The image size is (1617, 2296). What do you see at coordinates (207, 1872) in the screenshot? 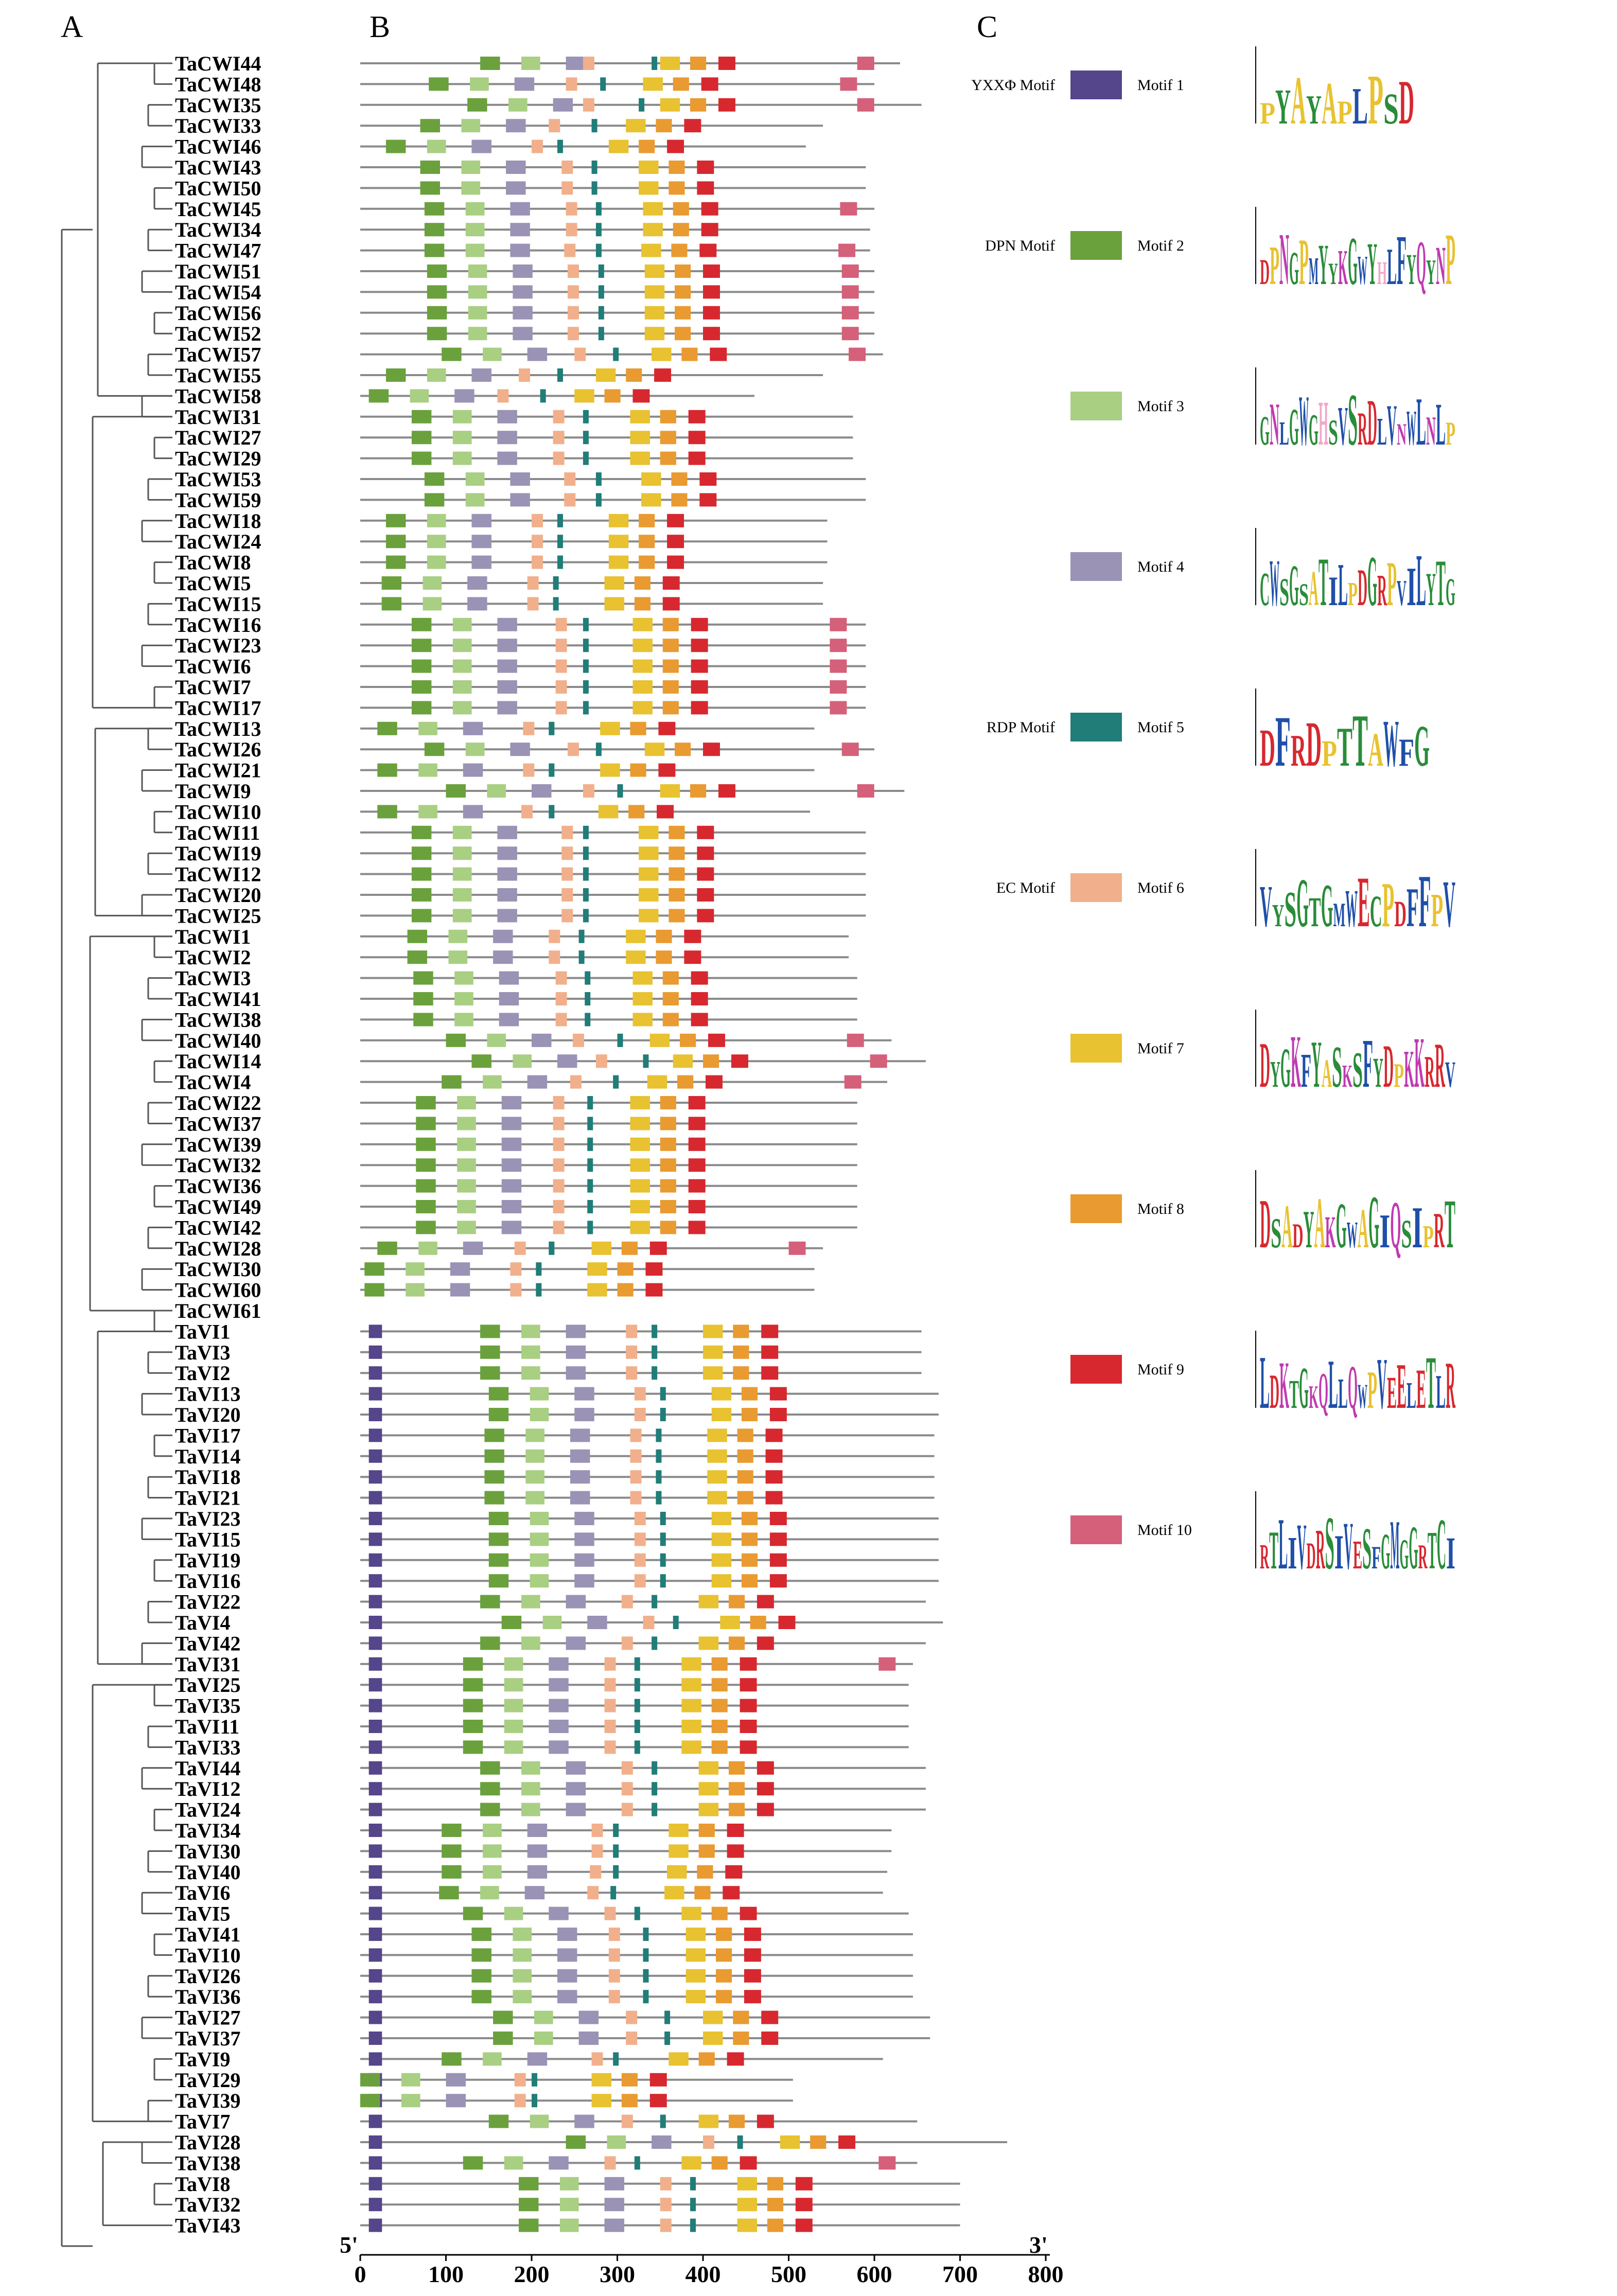
I see `gene-name: TaVI40` at bounding box center [207, 1872].